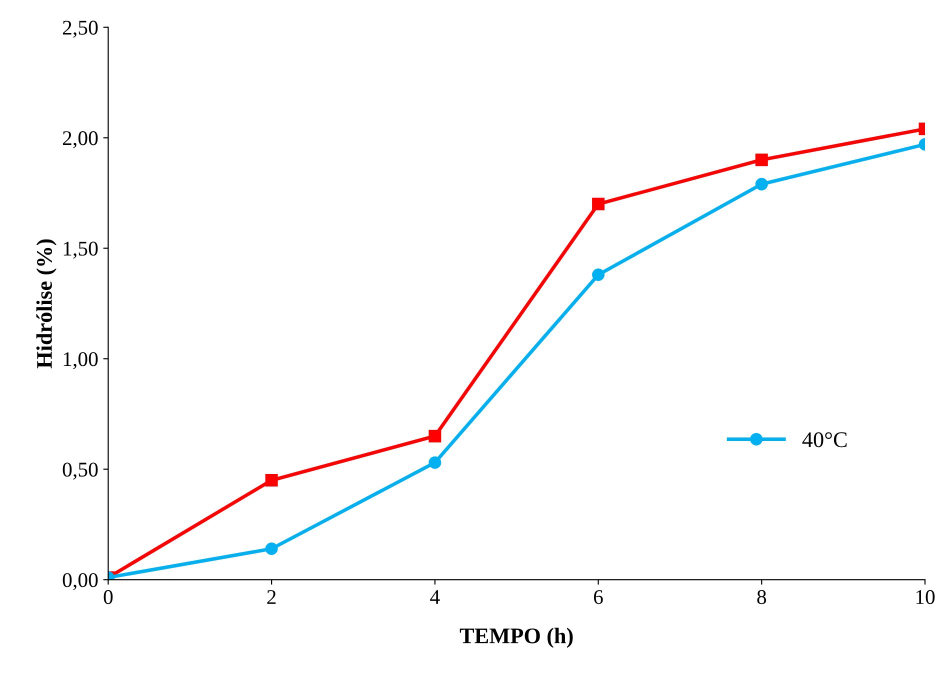 This screenshot has height=682, width=941. Describe the element at coordinates (108, 597) in the screenshot. I see `x-tick-label: 0` at that location.